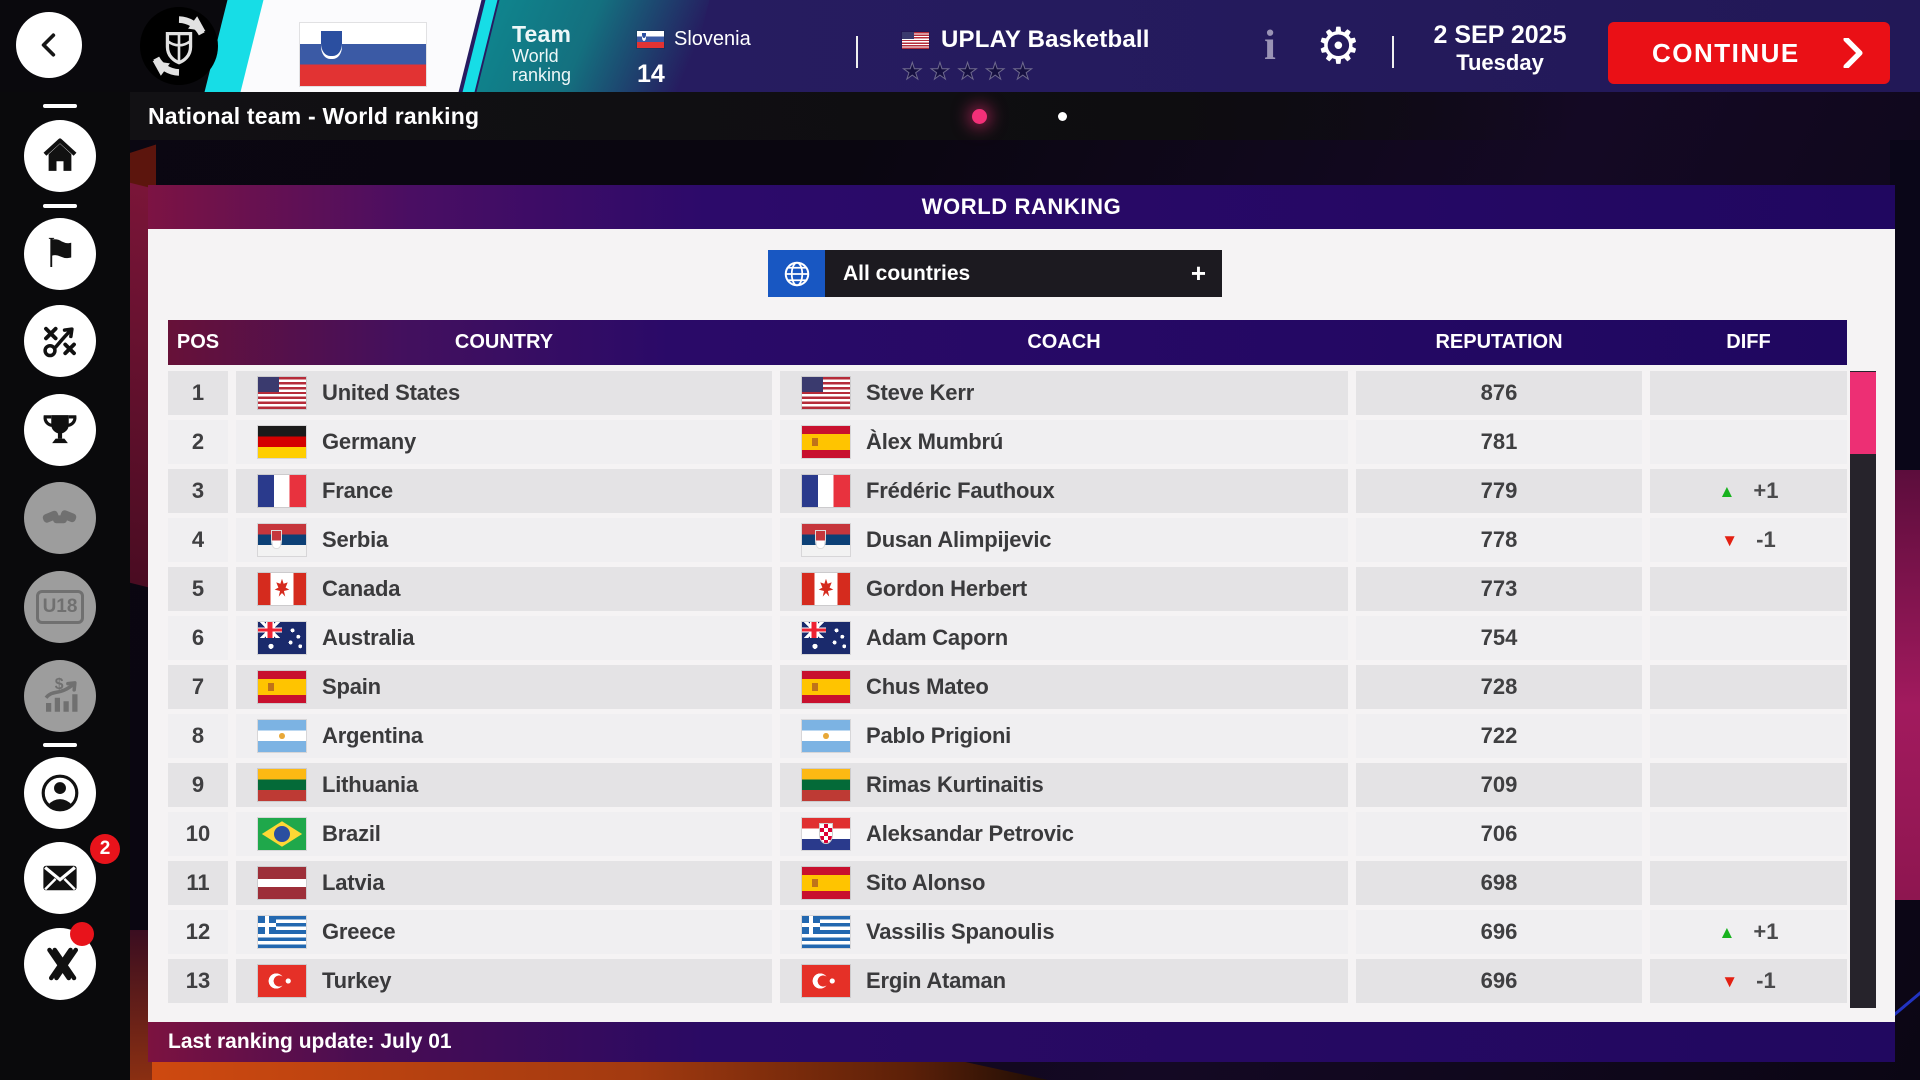  What do you see at coordinates (959, 539) in the screenshot?
I see `coach-name: Dusan Alimpijevic` at bounding box center [959, 539].